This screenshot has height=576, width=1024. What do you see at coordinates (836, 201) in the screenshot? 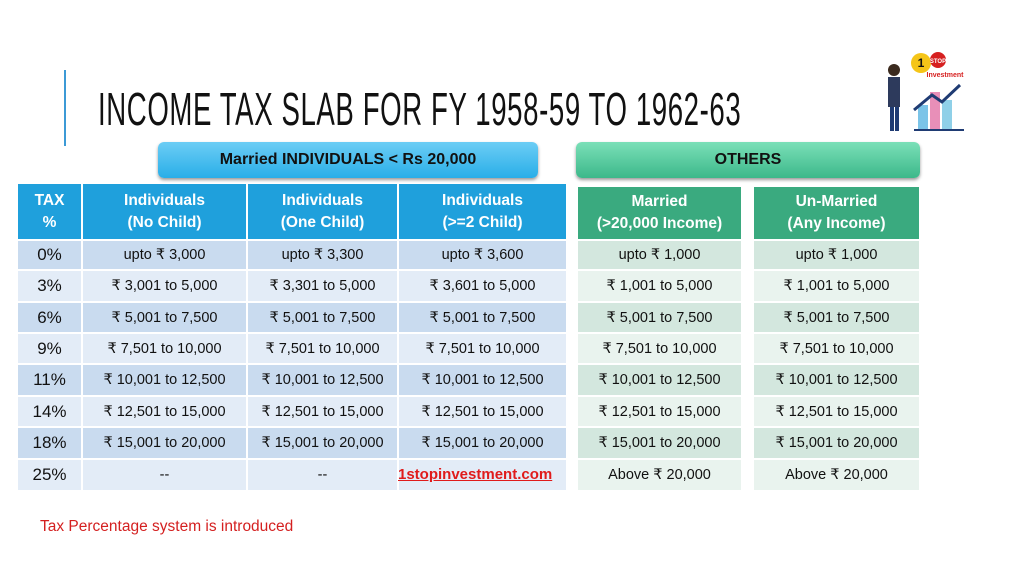
I see `header-line: Un-Married` at bounding box center [836, 201].